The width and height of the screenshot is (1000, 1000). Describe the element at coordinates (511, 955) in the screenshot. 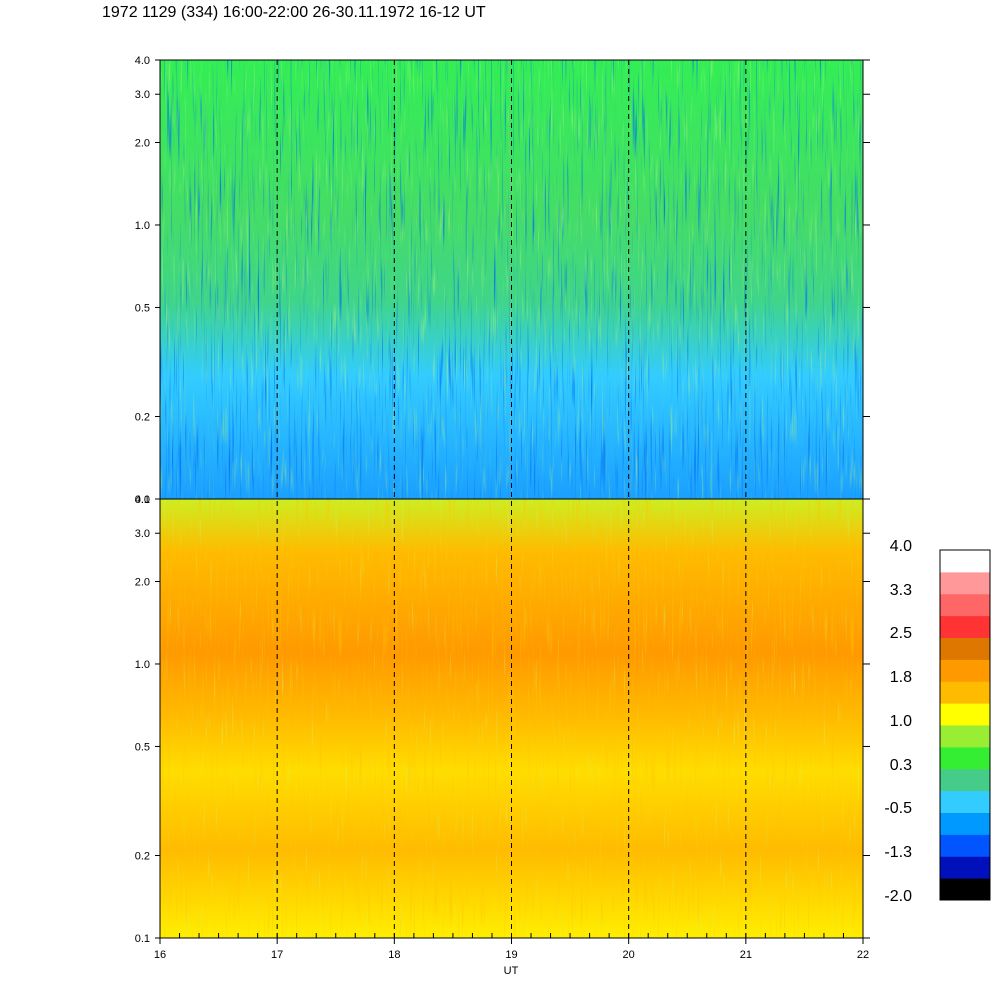

I see `xtick-label: 19` at that location.